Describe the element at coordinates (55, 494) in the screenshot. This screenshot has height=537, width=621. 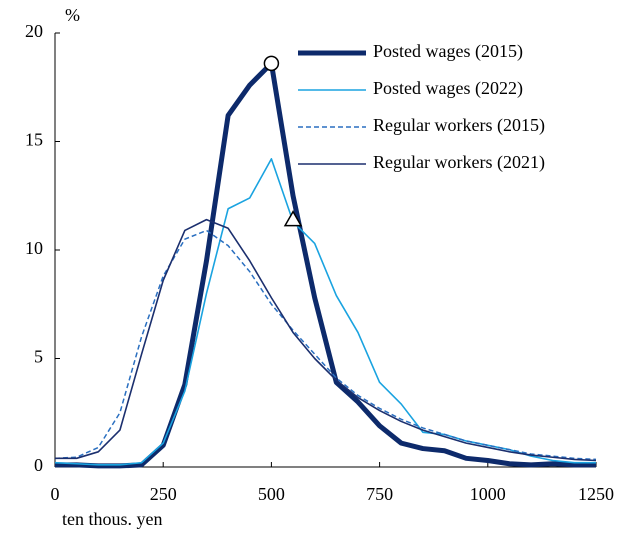
I see `x-tick-label: 0` at that location.